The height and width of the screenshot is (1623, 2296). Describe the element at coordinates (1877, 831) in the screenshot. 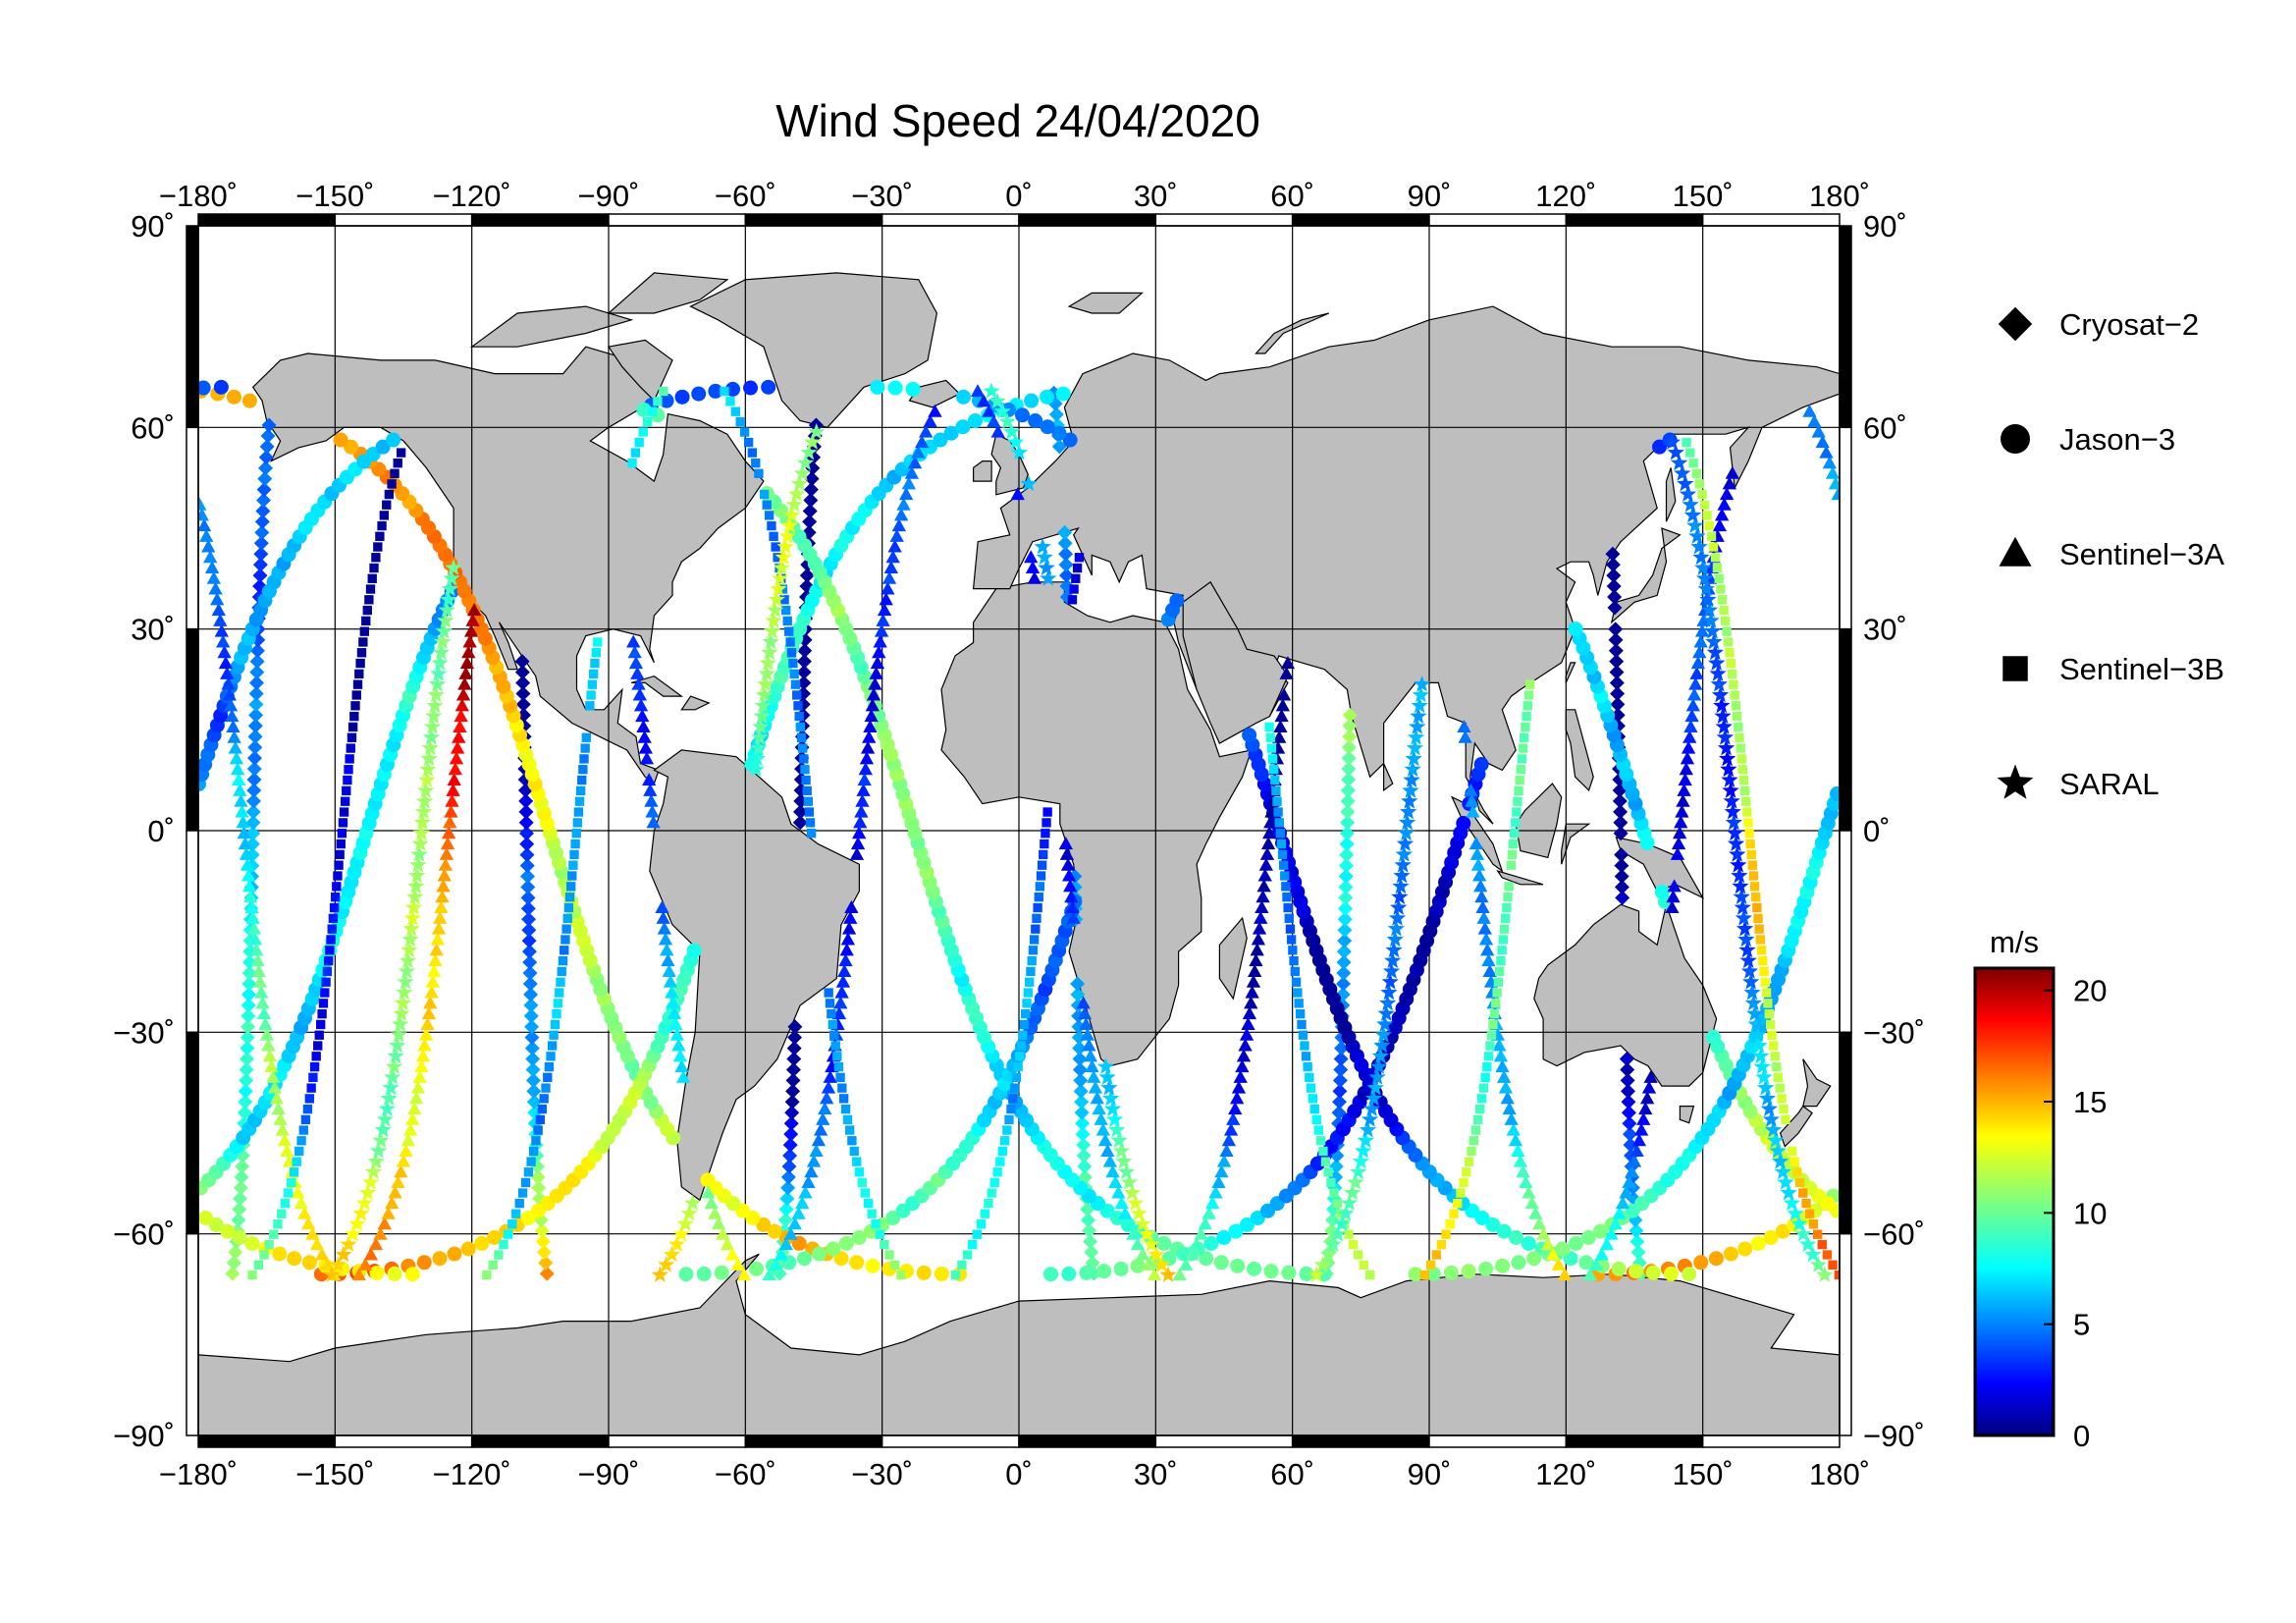

I see `lat-tick-label-right: 0˚` at that location.